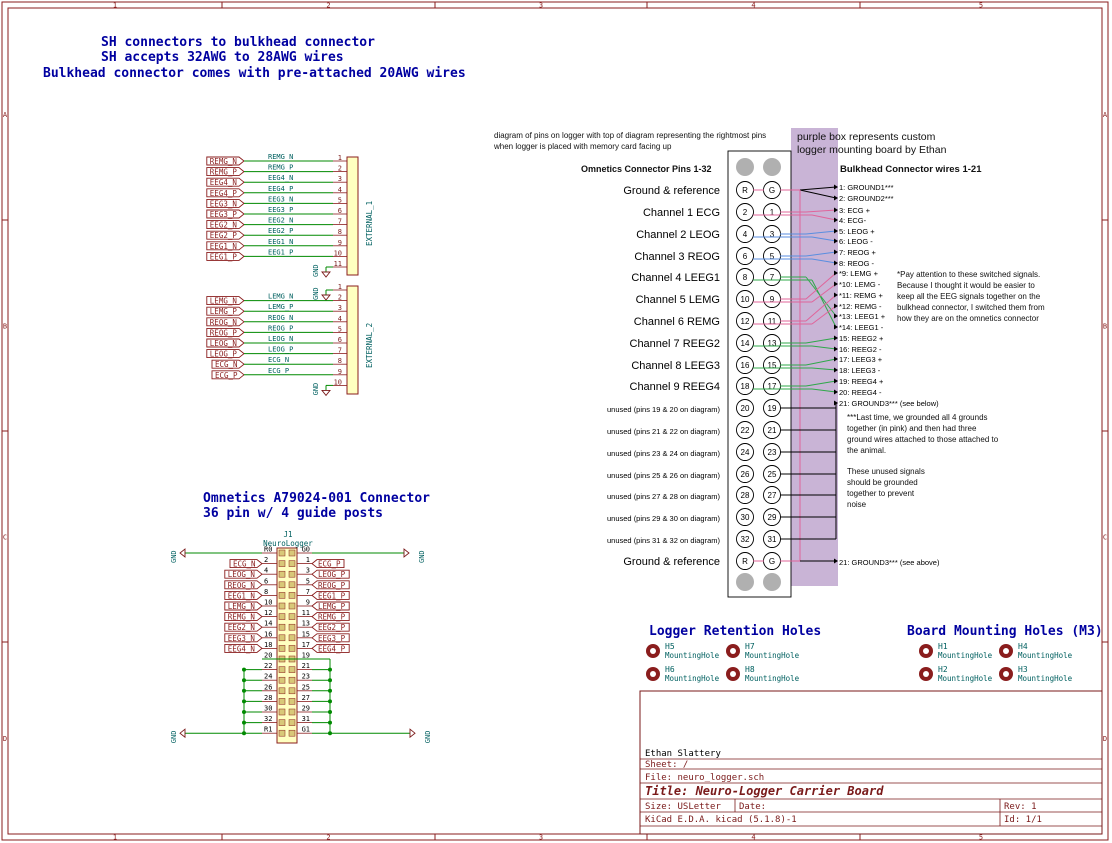 The image size is (1112, 843). What do you see at coordinates (115, 838) in the screenshot?
I see `frame-col-number-bottom: 1` at bounding box center [115, 838].